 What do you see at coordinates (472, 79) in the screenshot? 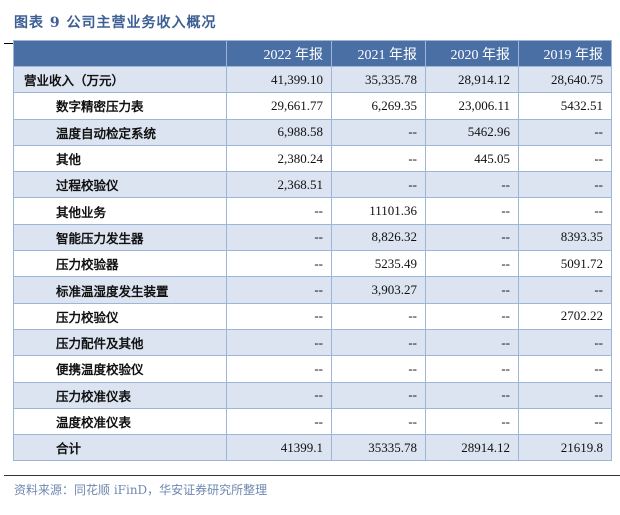
I see `value-cell: 28,914.12` at bounding box center [472, 79].